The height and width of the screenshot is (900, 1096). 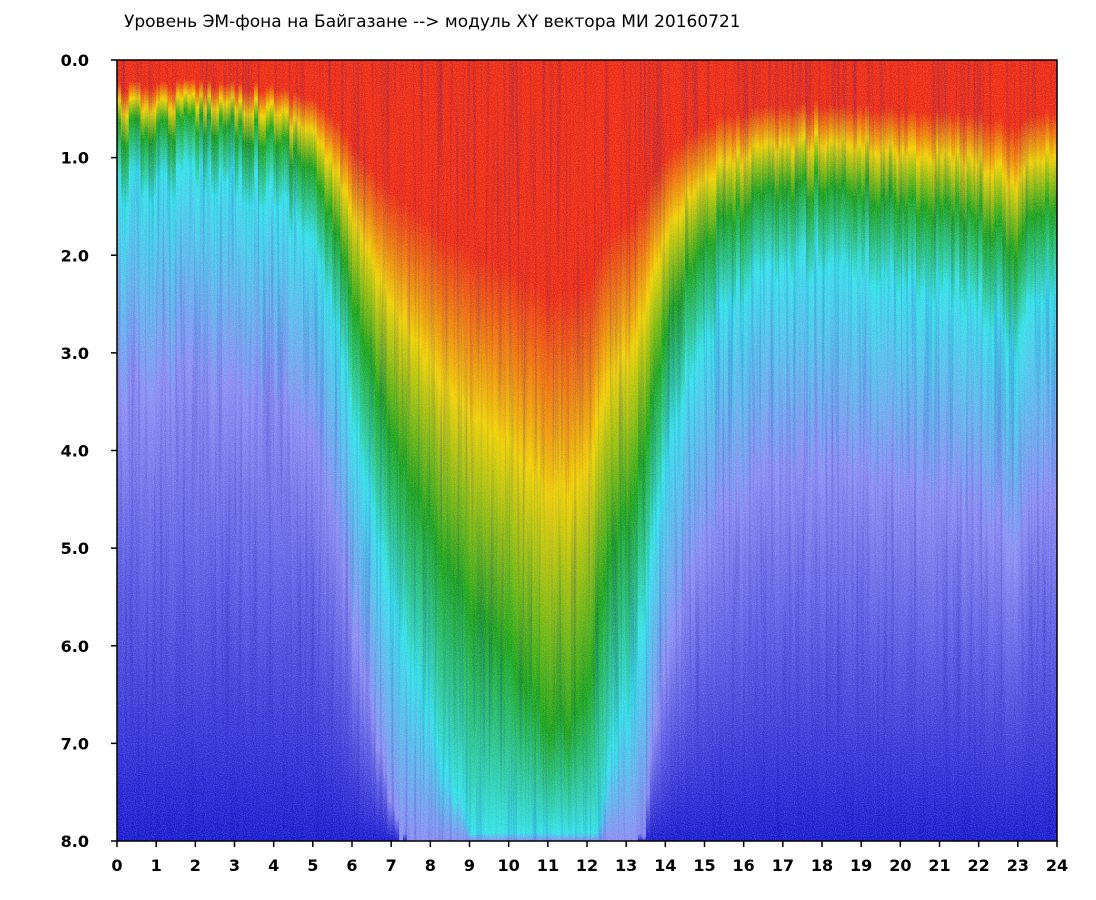 What do you see at coordinates (1057, 865) in the screenshot?
I see `x-tick-label: 24` at bounding box center [1057, 865].